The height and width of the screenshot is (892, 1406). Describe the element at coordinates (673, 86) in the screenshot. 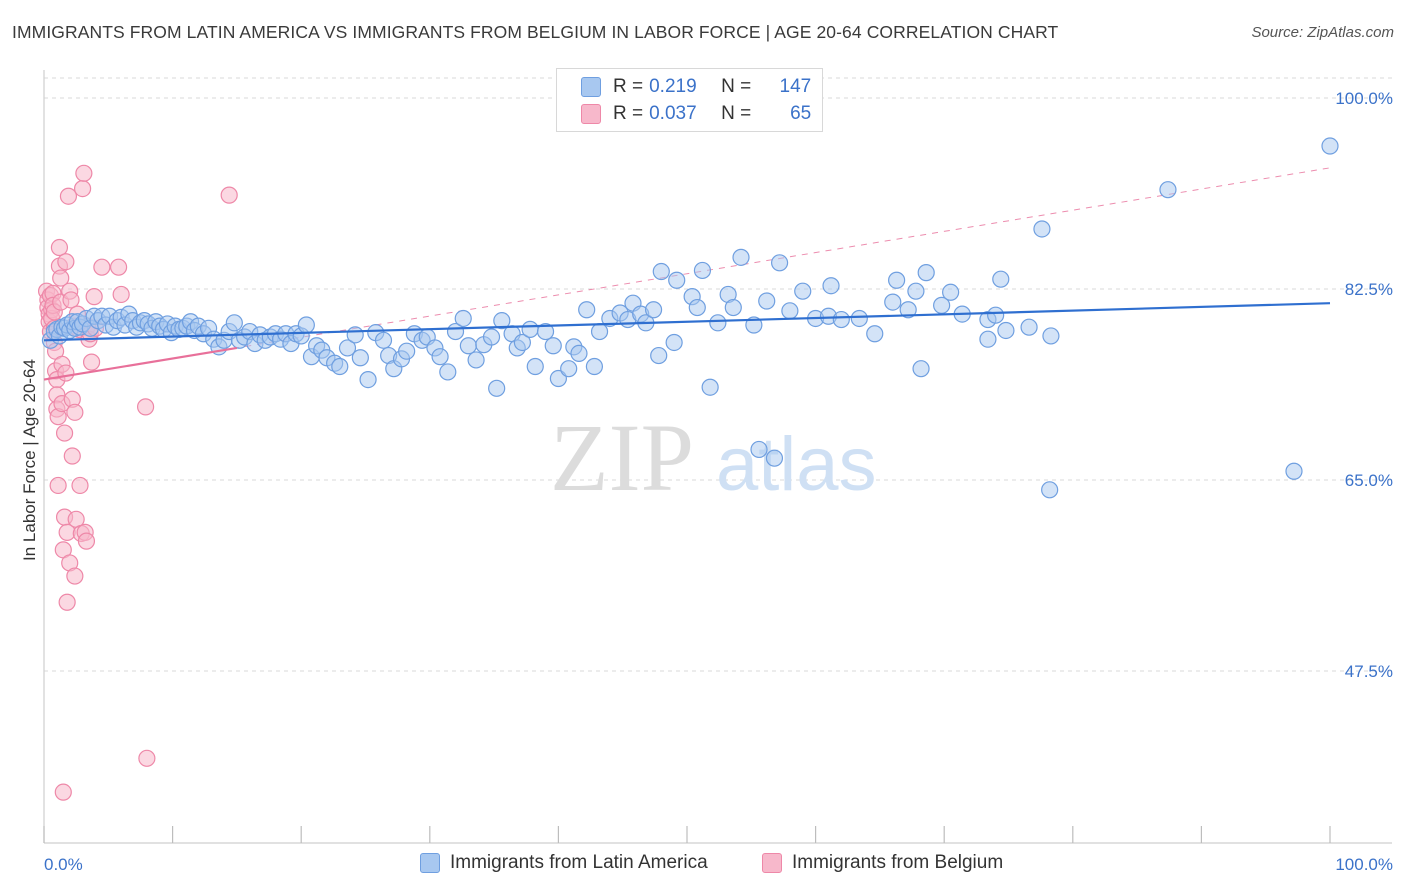

I see `r-value: 0.219` at that location.